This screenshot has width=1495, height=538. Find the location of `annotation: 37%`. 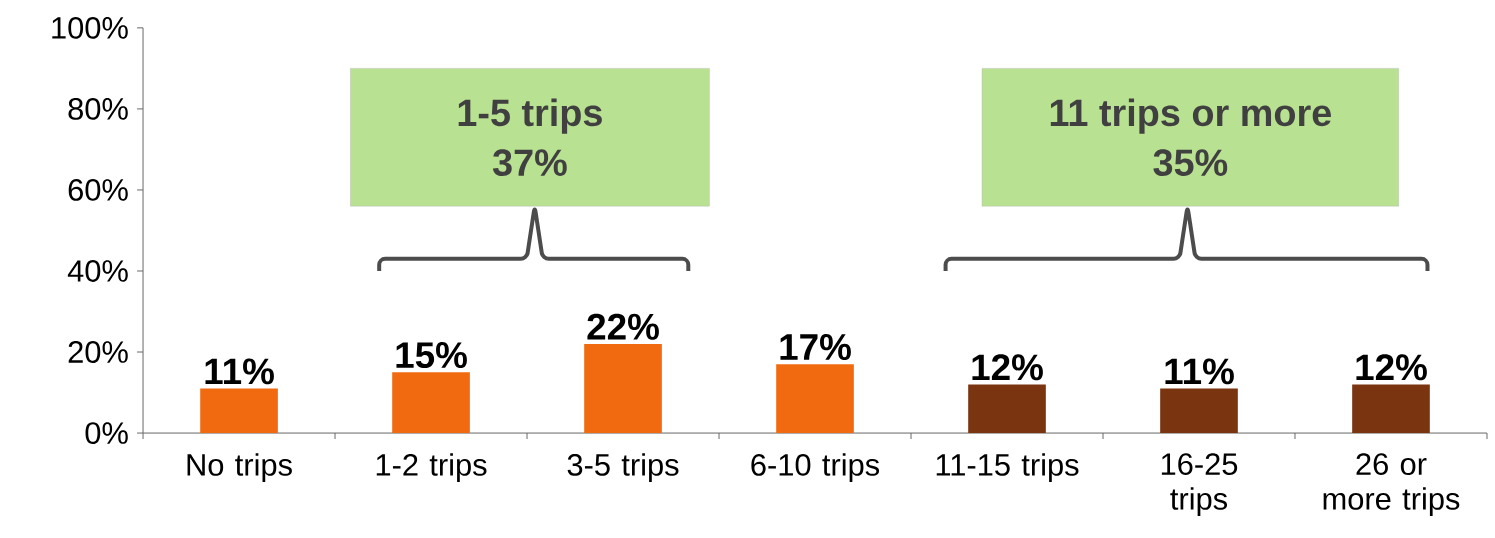

annotation: 37% is located at coordinates (529, 163).